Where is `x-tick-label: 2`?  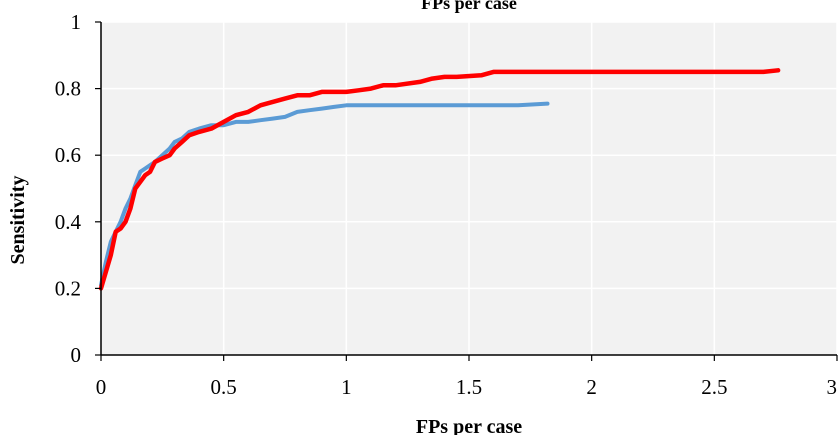
x-tick-label: 2 is located at coordinates (591, 387).